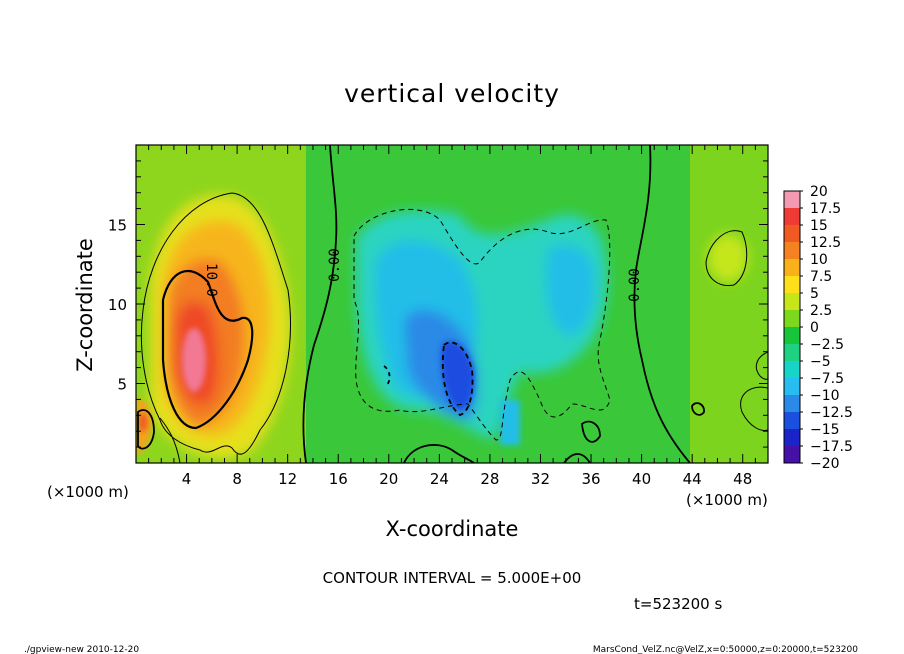 The width and height of the screenshot is (904, 654). I want to click on time-label: t=523200 s, so click(678, 604).